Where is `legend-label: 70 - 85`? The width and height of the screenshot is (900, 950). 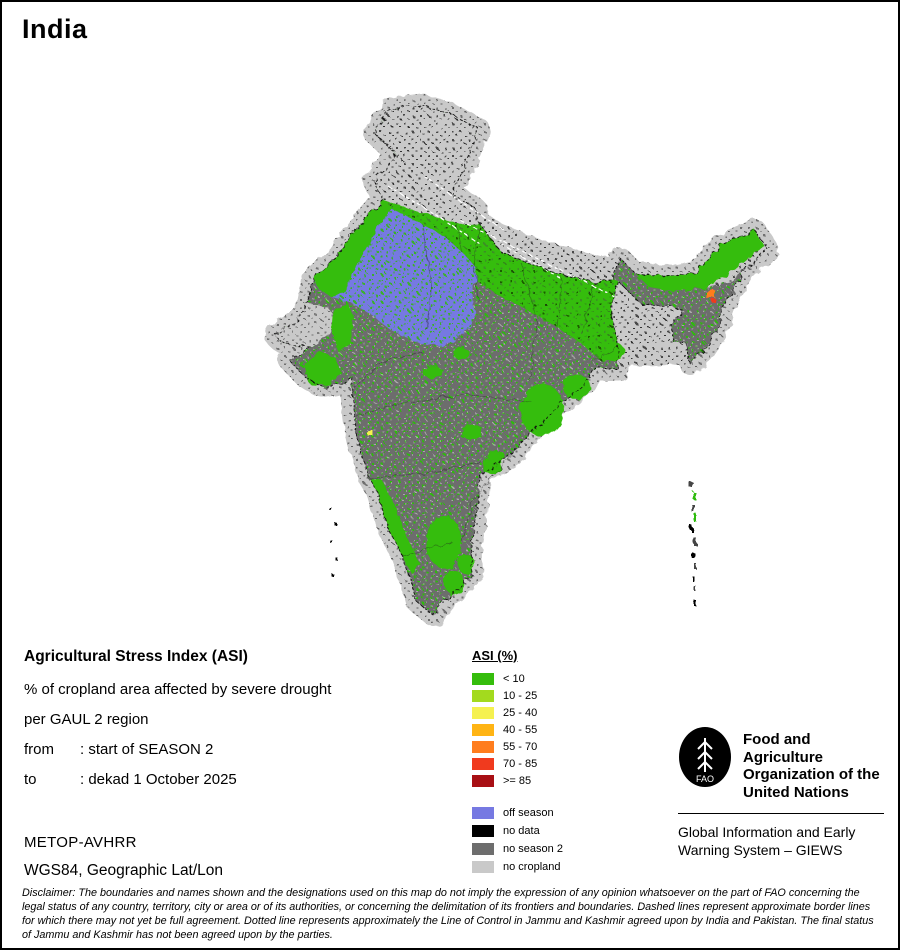 legend-label: 70 - 85 is located at coordinates (520, 763).